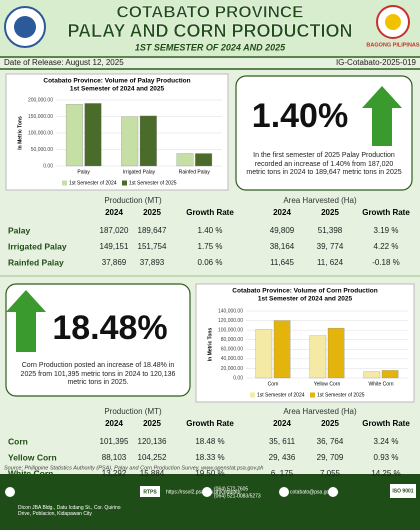 The width and height of the screenshot is (420, 530). Describe the element at coordinates (385, 473) in the screenshot. I see `cell: 14.25 %` at that location.